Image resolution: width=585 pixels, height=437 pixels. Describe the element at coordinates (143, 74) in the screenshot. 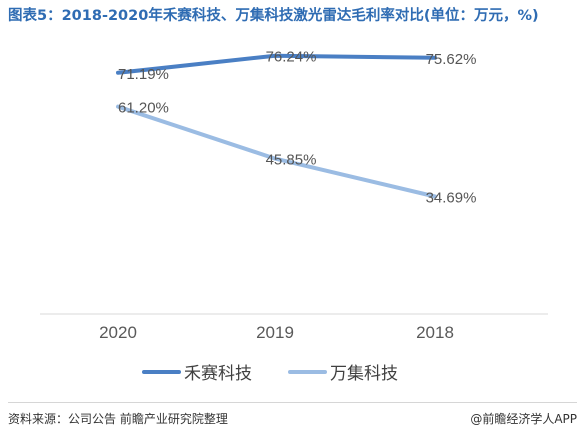

I see `data-label: 71.19%` at that location.